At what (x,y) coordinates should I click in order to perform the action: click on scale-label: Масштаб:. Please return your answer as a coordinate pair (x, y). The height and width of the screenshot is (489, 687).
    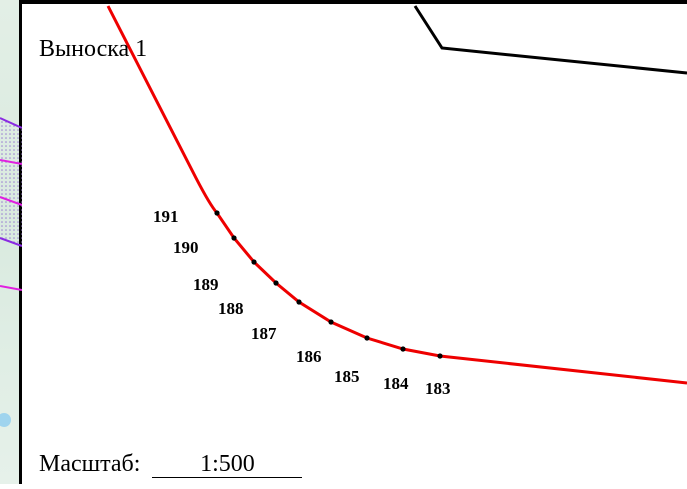
    Looking at the image, I should click on (90, 464).